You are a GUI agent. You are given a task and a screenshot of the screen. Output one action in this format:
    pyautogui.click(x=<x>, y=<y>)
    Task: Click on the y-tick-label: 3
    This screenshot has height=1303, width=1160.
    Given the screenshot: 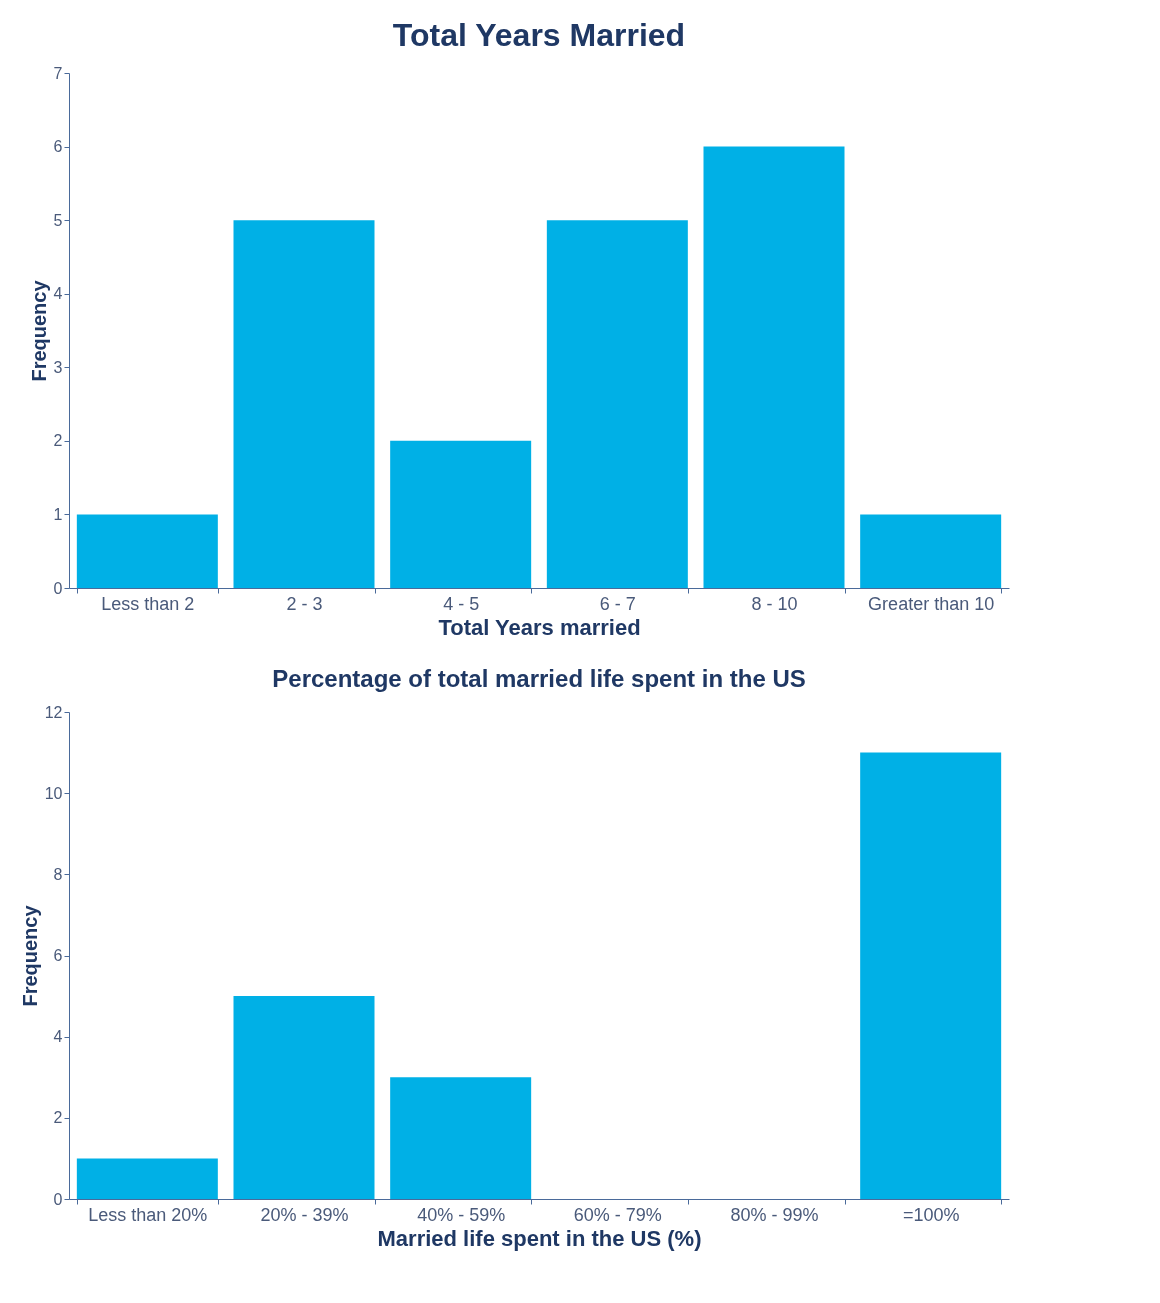 What is the action you would take?
    pyautogui.click(x=58, y=367)
    